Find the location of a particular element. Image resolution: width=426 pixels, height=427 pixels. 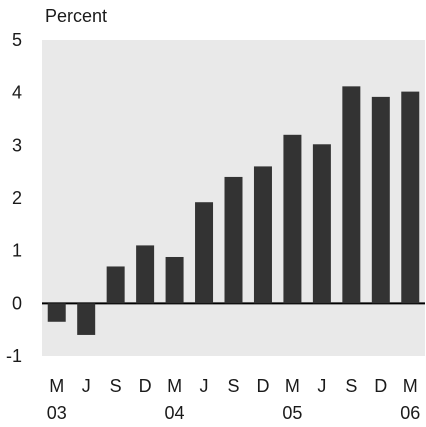

x-year-label: 03 is located at coordinates (57, 413).